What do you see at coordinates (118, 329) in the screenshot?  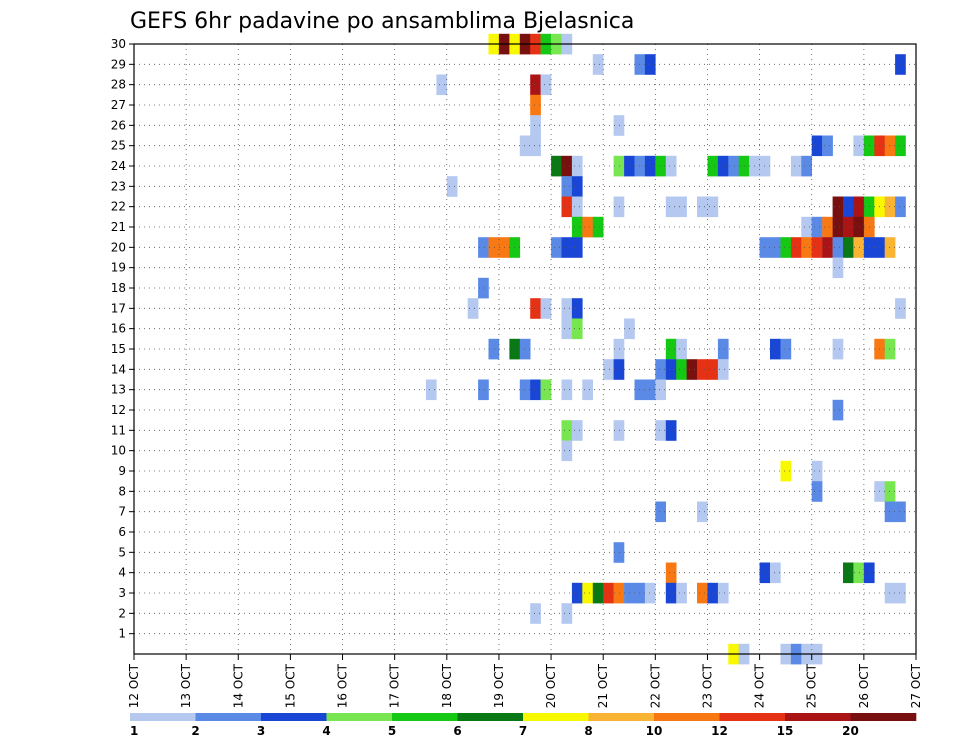 I see `y-tick-label: 16` at bounding box center [118, 329].